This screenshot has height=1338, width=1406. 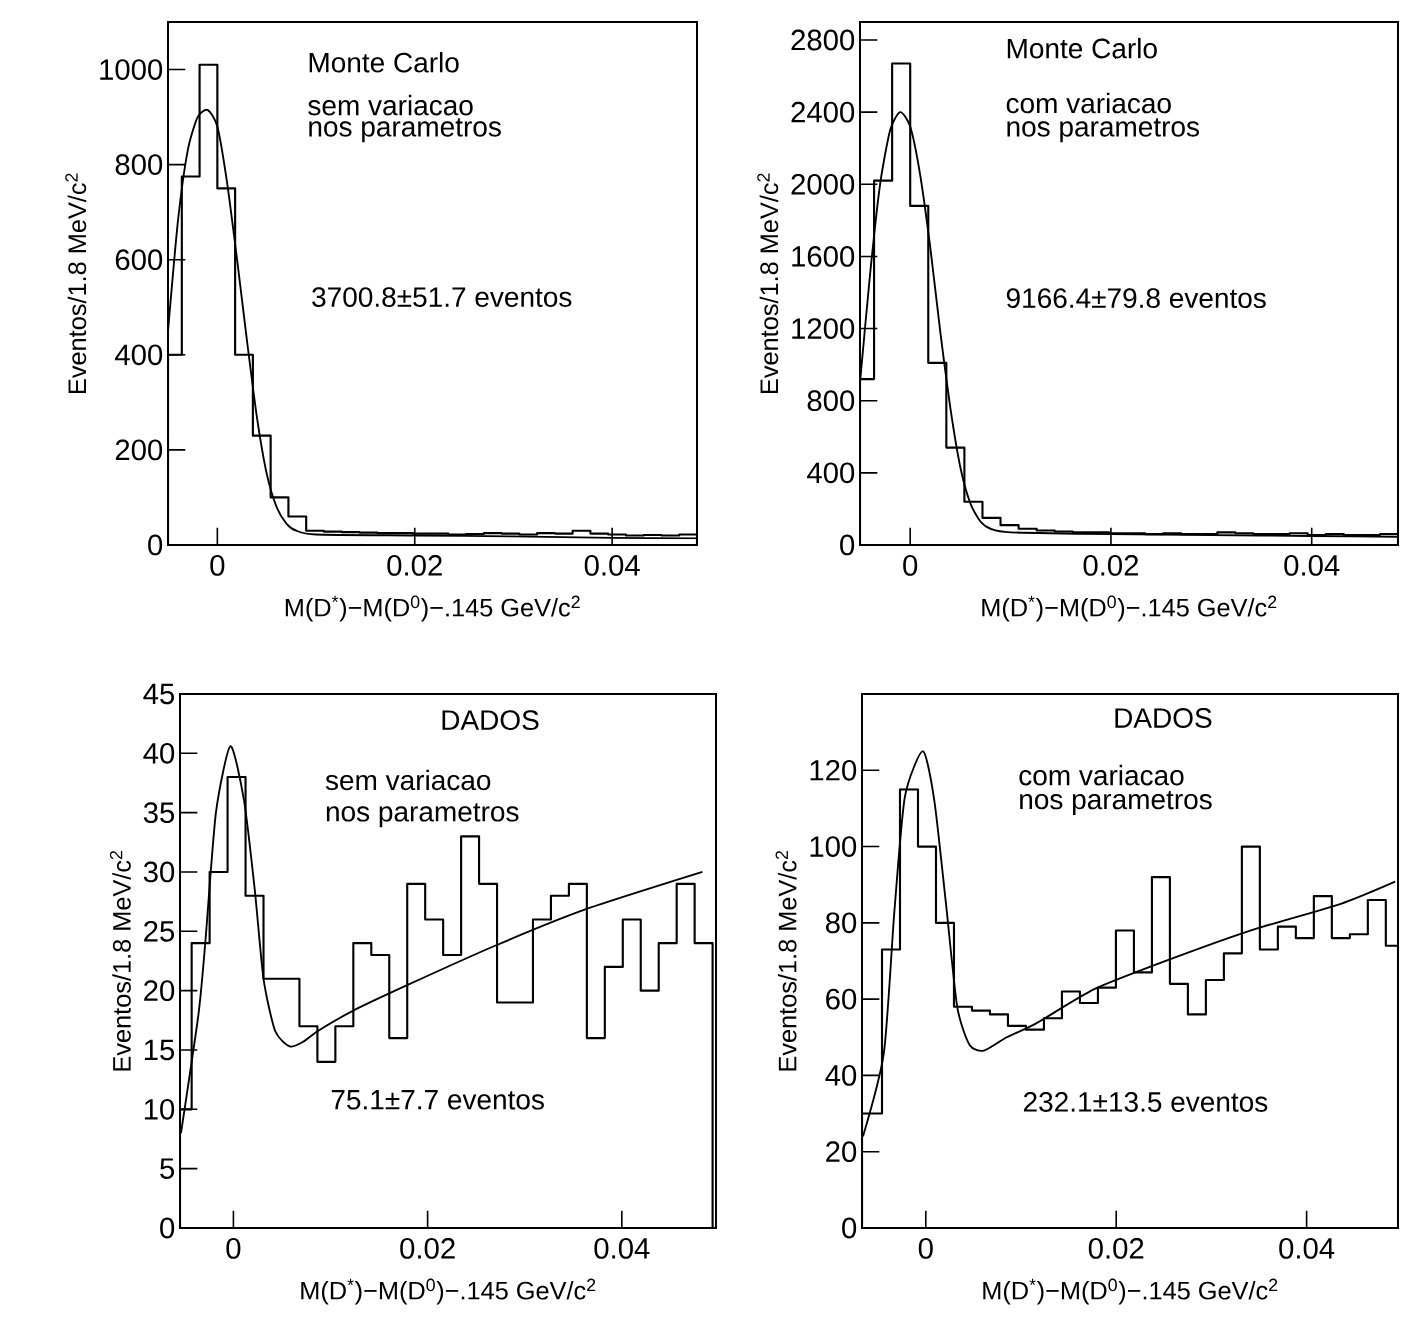 I want to click on annotation: 75.1±7.7 eventos, so click(x=437, y=1100).